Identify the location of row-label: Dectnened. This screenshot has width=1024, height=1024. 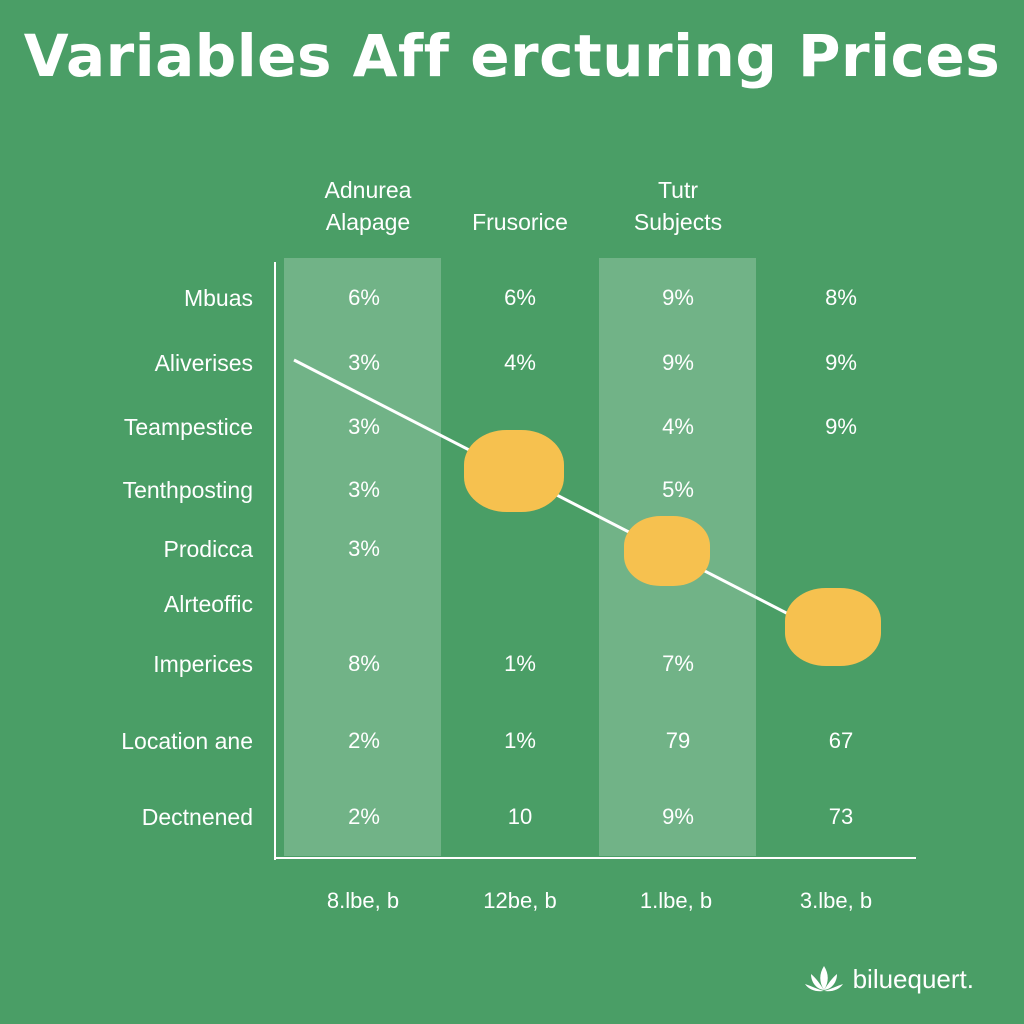
(197, 817).